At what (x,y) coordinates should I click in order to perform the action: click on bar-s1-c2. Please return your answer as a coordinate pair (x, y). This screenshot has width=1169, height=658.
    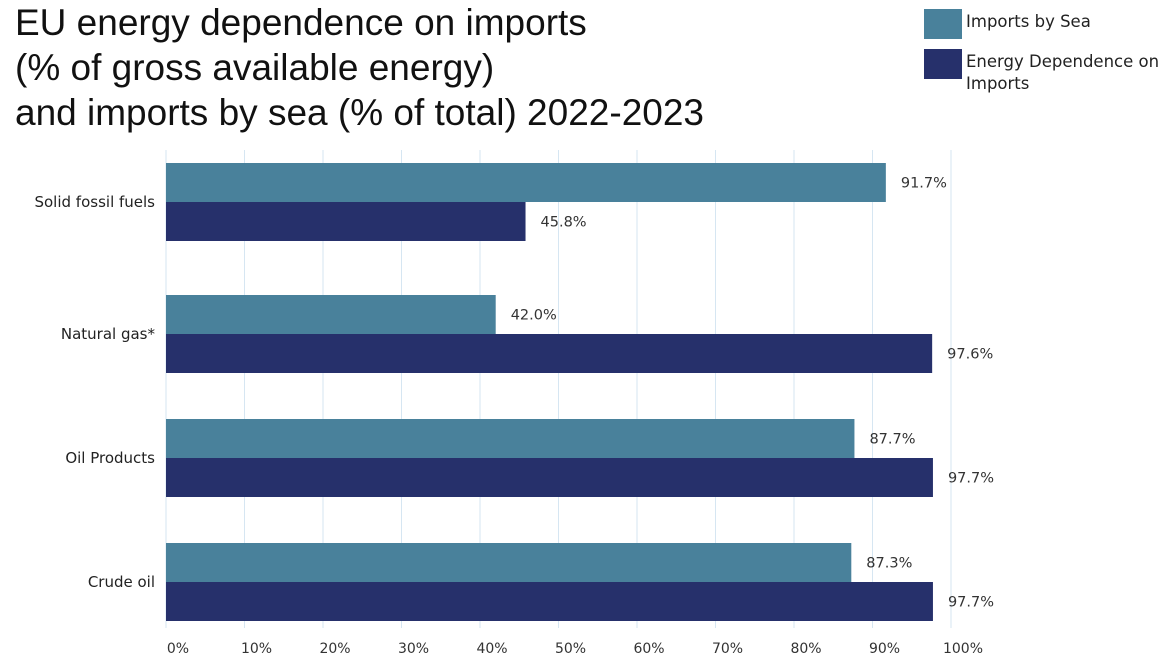
    Looking at the image, I should click on (549, 477).